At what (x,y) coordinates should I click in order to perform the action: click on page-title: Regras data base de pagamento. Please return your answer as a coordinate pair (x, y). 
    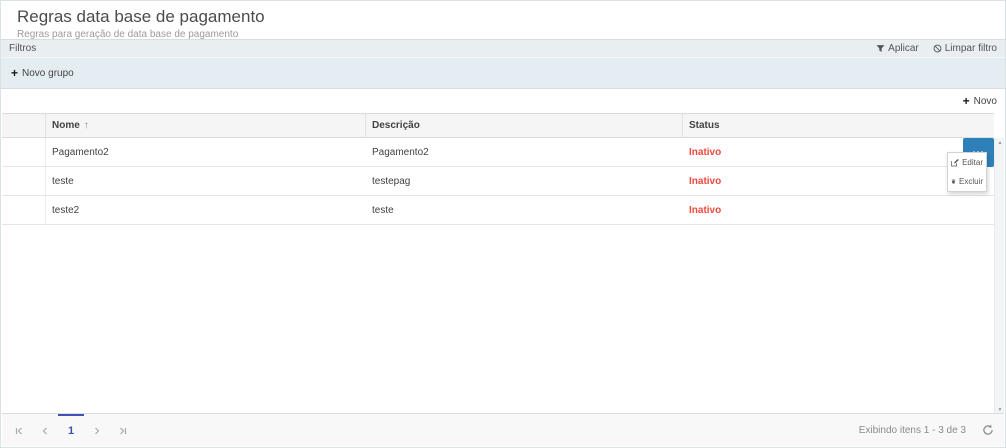
    Looking at the image, I should click on (141, 16).